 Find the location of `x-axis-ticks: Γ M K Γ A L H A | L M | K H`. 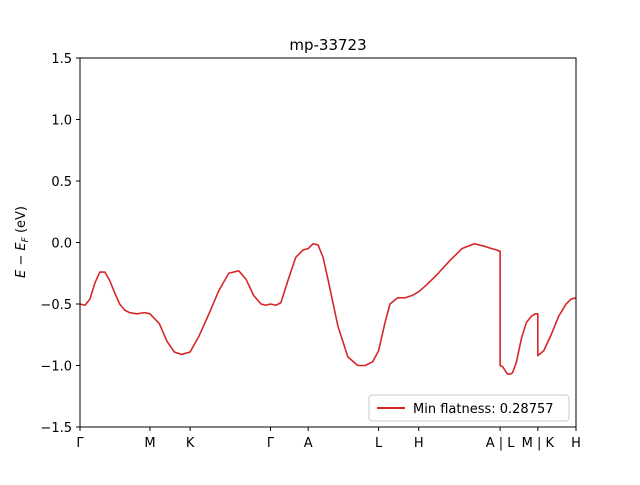

x-axis-ticks: Γ M K Γ A L H A | L M | K H is located at coordinates (328, 439).